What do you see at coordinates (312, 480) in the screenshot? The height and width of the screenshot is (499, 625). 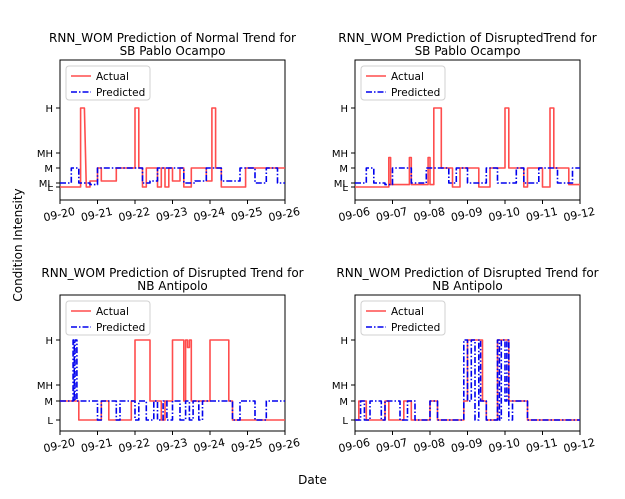 I see `figure-x-axis-label: Date` at bounding box center [312, 480].